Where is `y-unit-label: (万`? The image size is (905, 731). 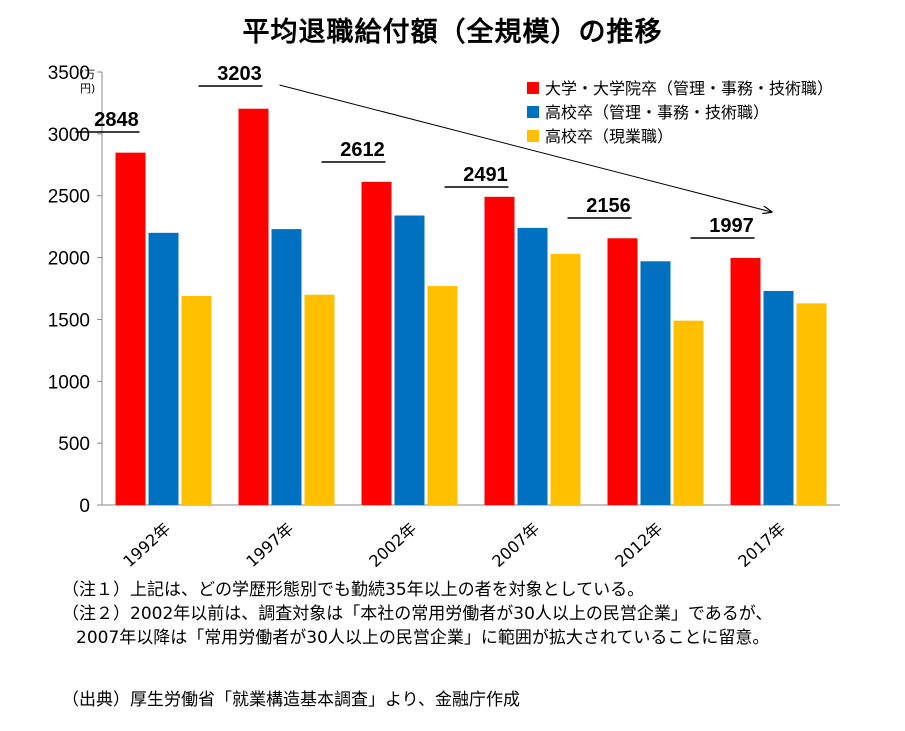 y-unit-label: (万 is located at coordinates (87, 74).